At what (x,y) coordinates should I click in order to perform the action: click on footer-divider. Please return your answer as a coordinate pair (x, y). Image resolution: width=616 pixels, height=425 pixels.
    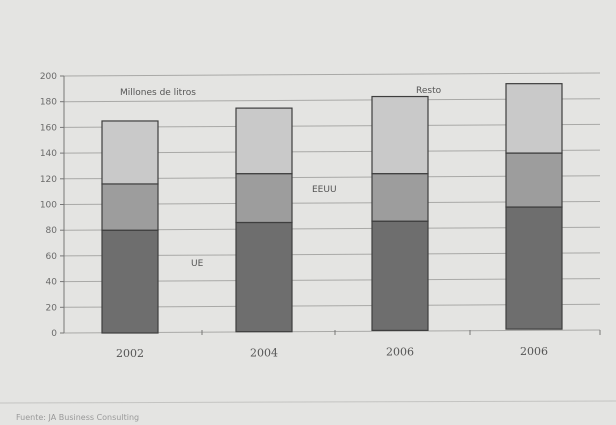
    Looking at the image, I should click on (308, 402).